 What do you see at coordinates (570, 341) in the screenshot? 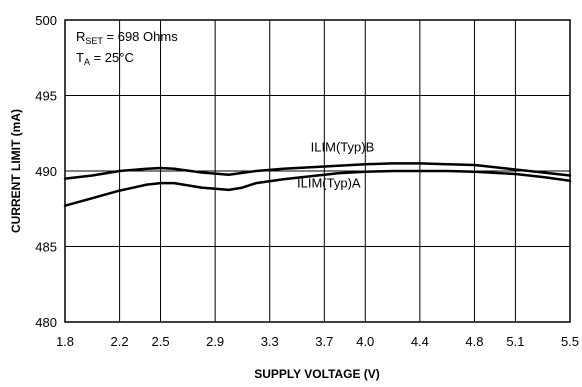
I see `x-tick-label: 5.5` at bounding box center [570, 341].